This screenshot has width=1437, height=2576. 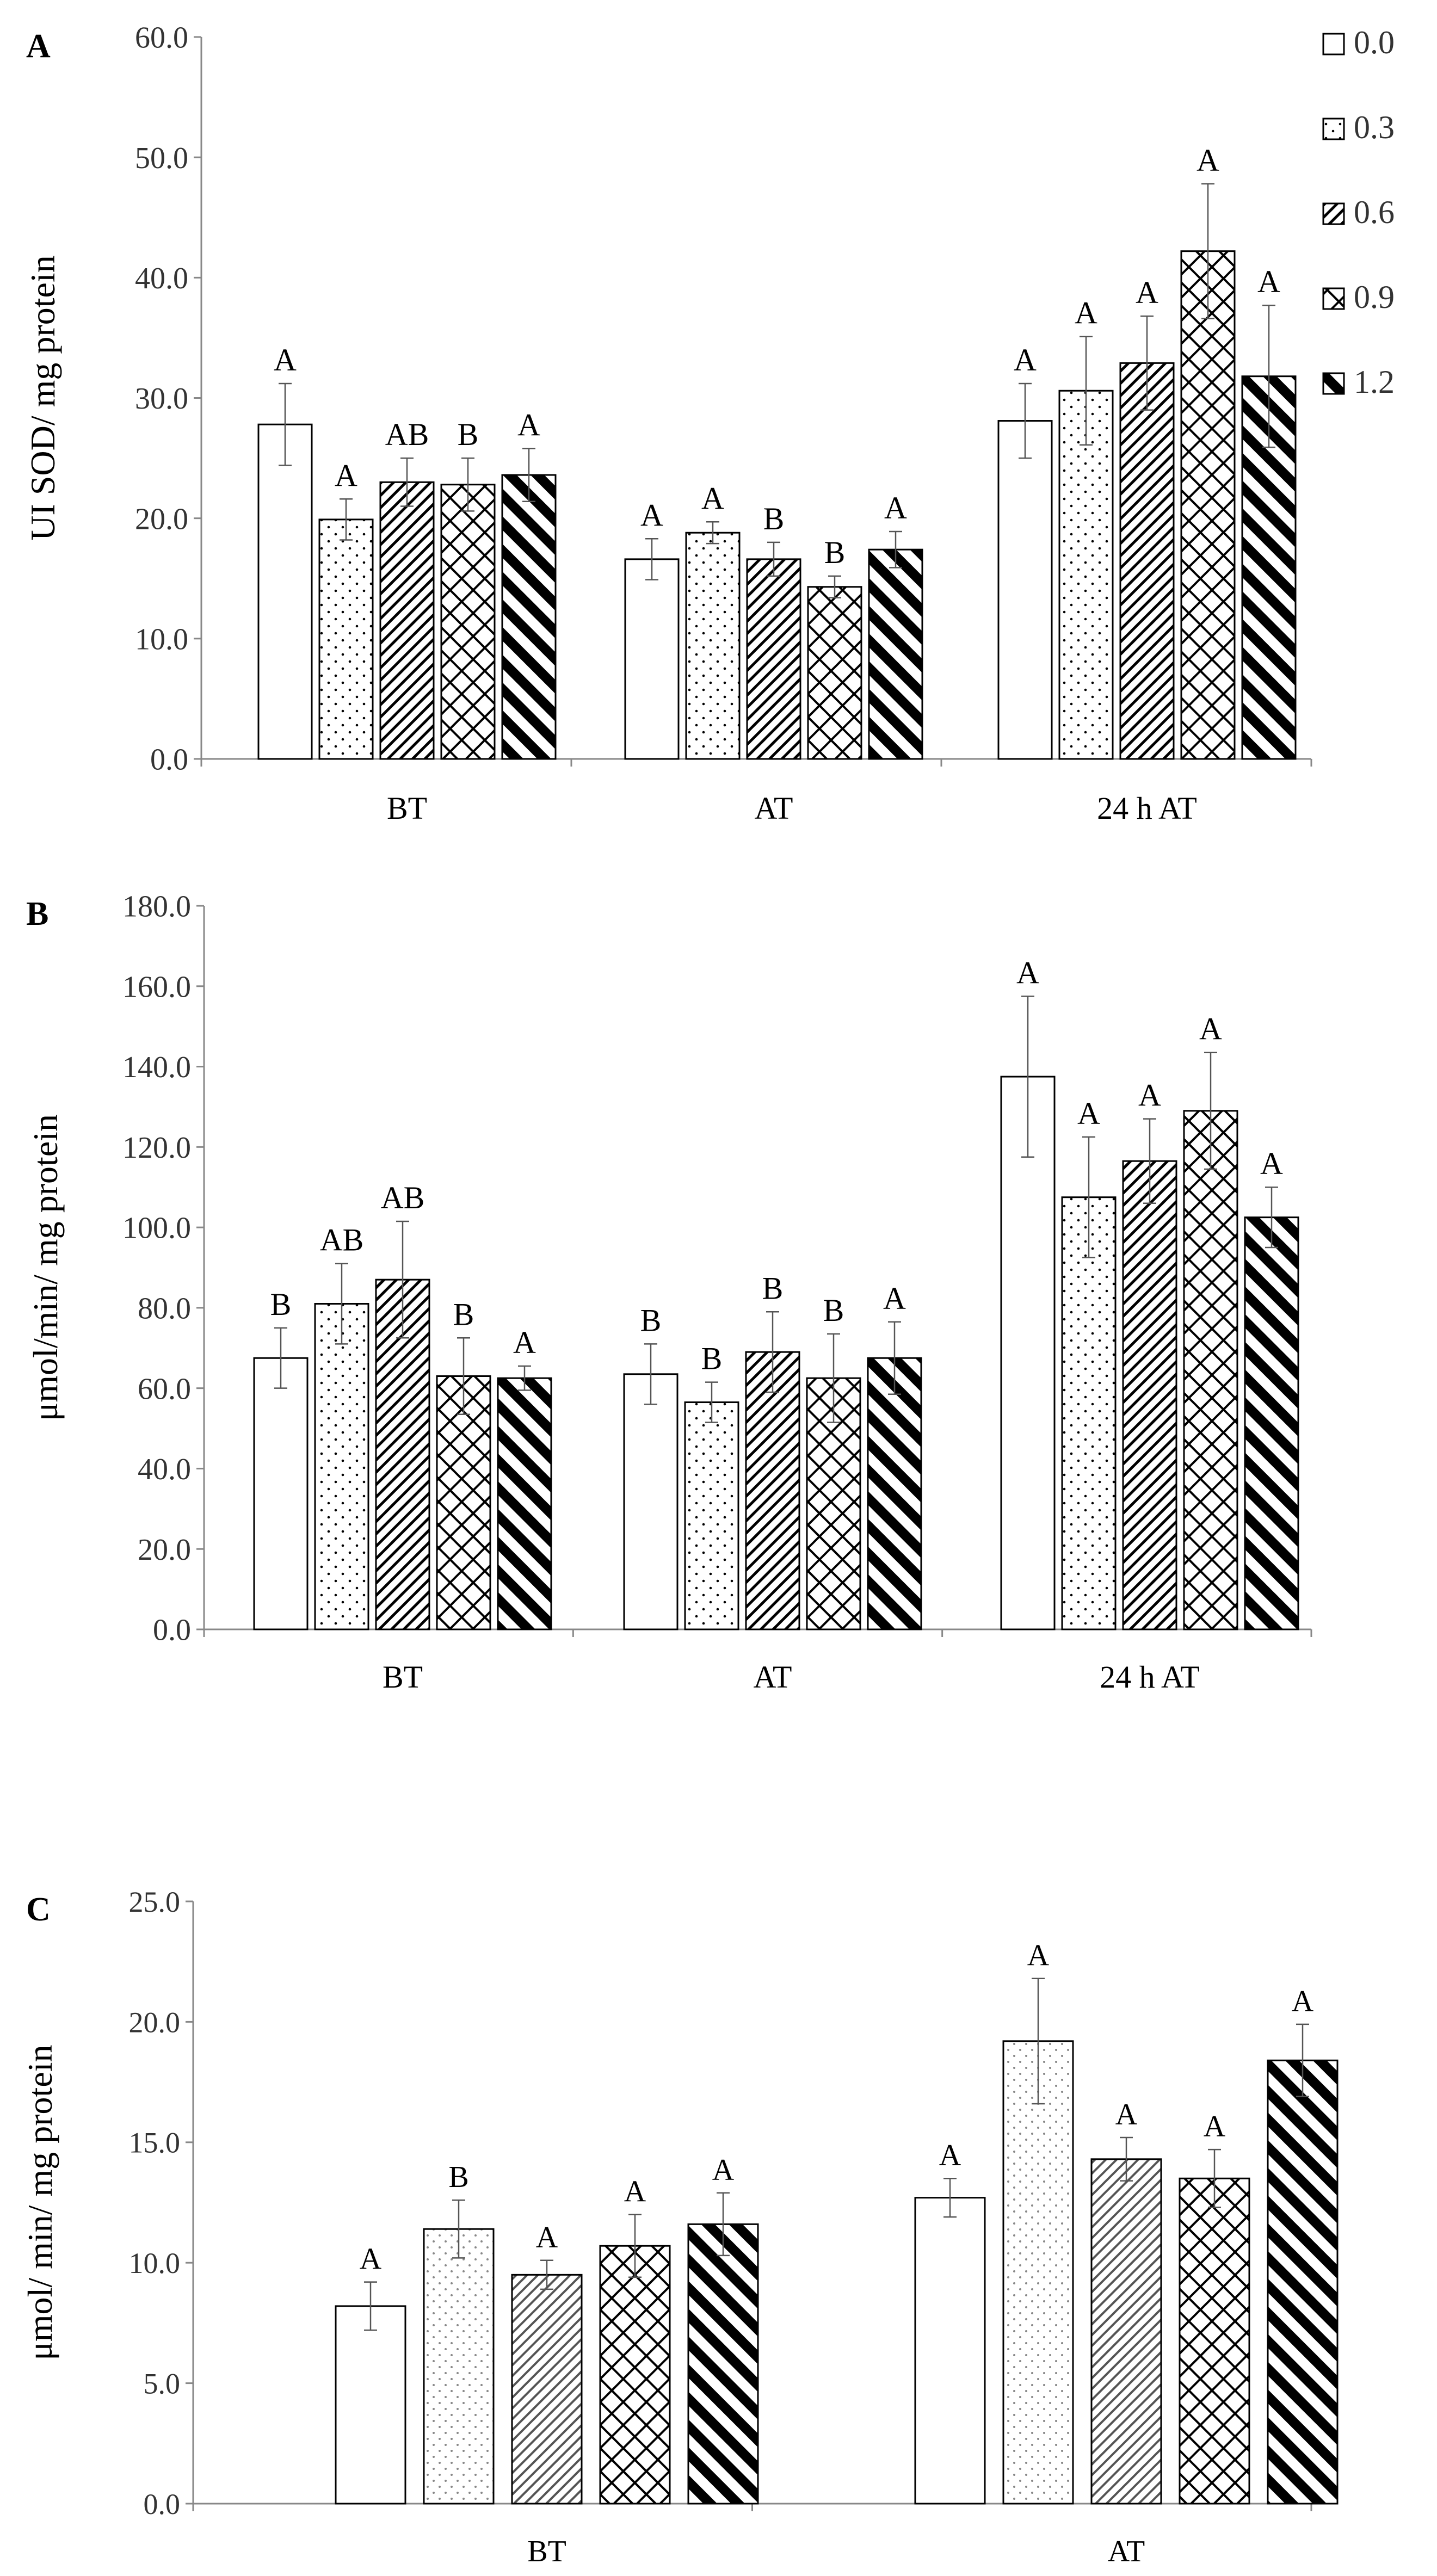 I want to click on bar-B-0.0-AT, so click(x=651, y=1501).